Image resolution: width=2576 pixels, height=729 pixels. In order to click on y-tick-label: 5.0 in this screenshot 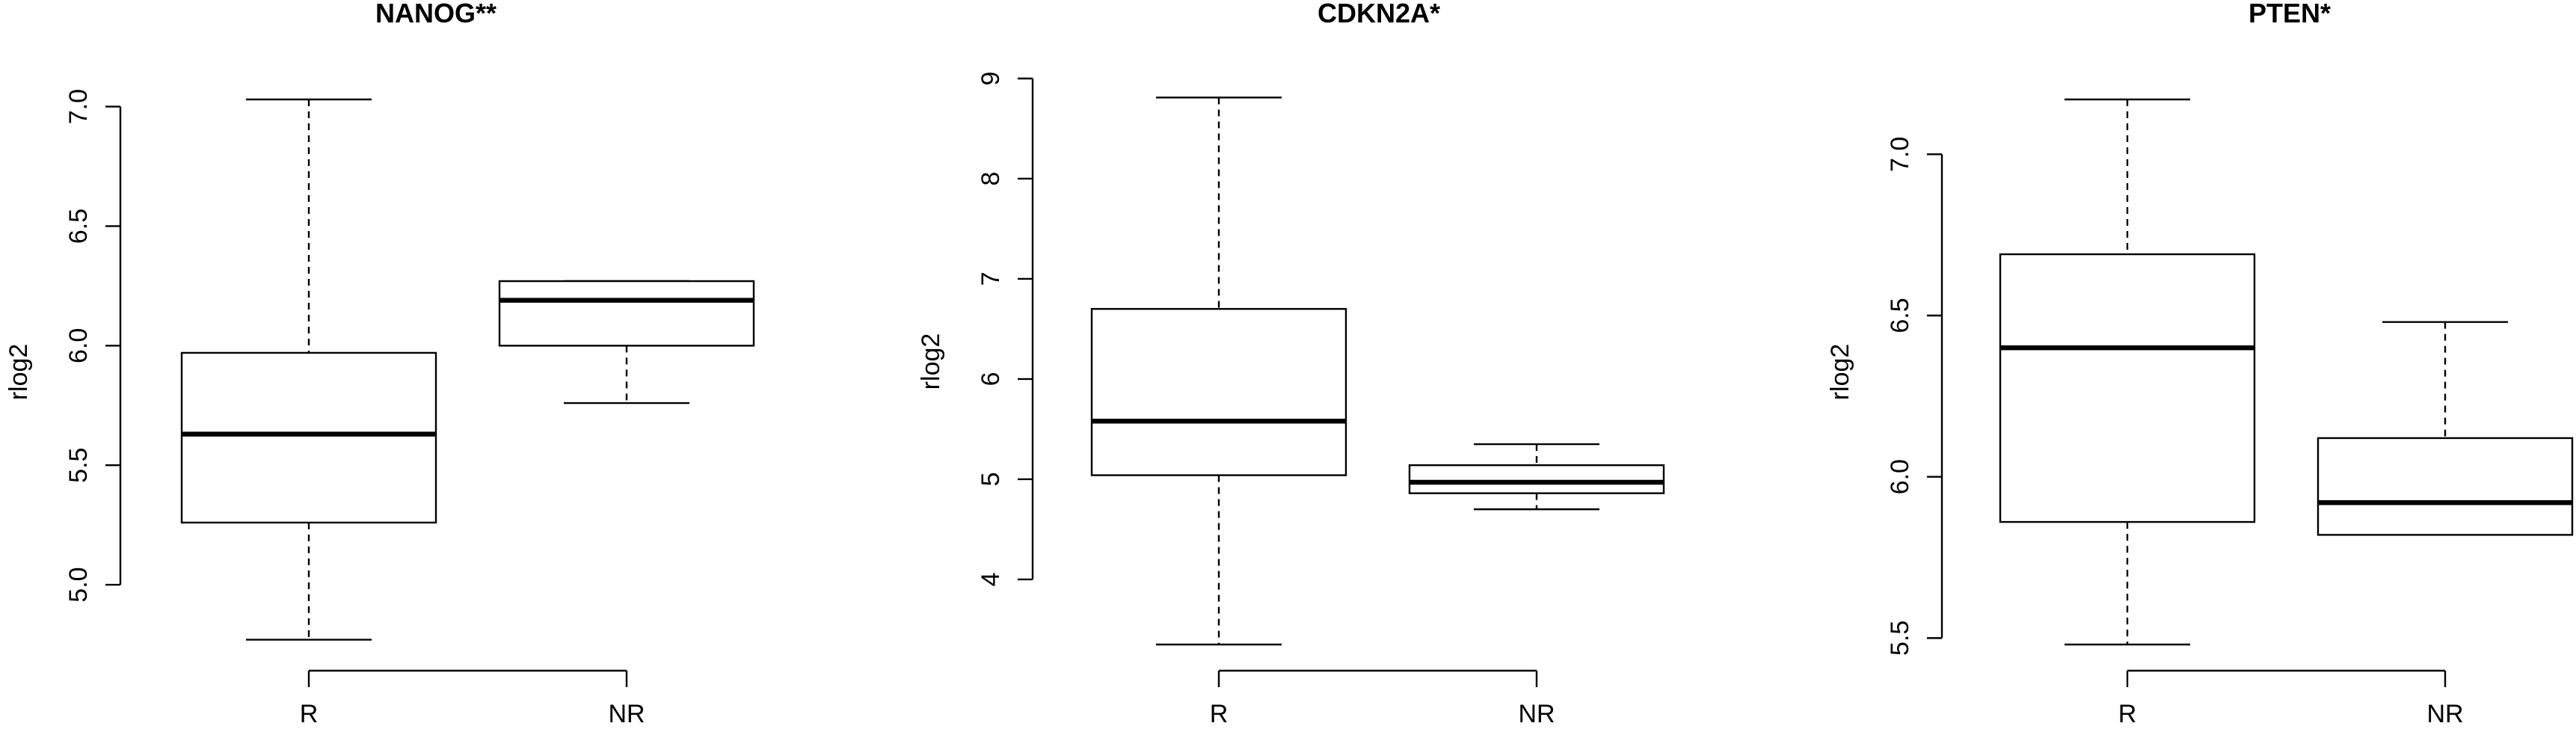, I will do `click(78, 584)`.